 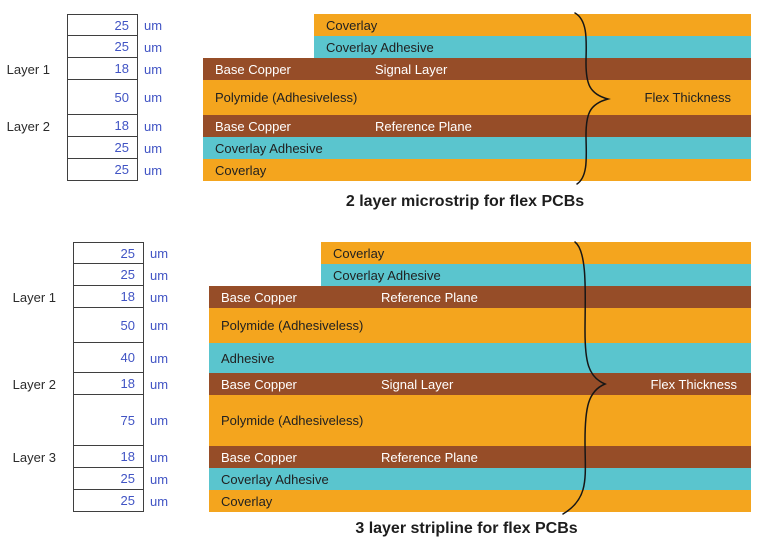 I want to click on table-row: 75 um, so click(x=93, y=420).